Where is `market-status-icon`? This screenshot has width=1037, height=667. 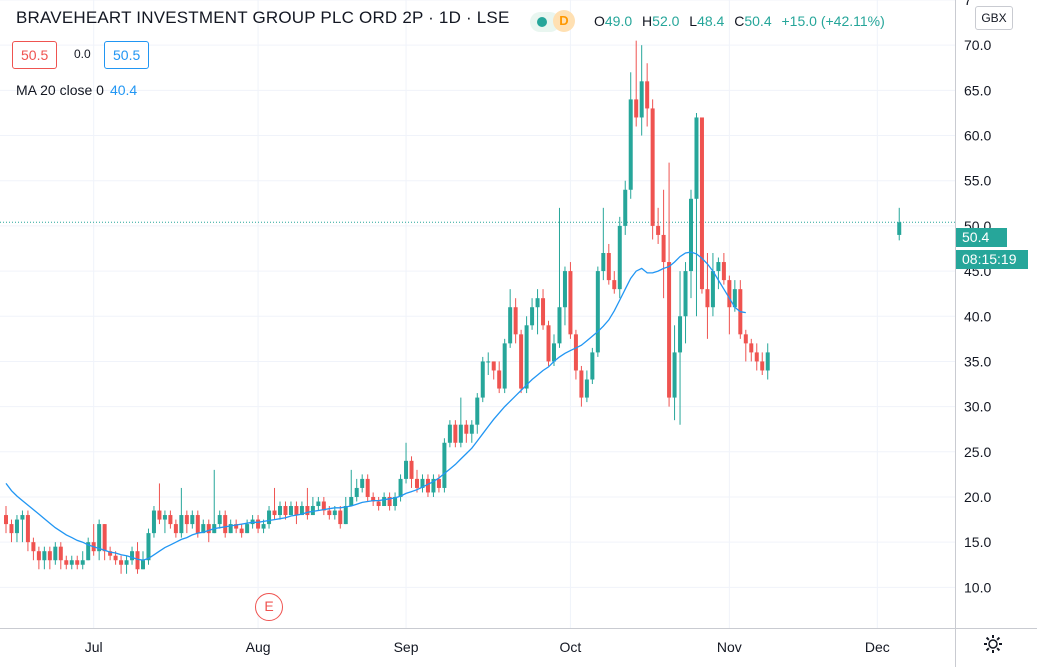
market-status-icon is located at coordinates (545, 22).